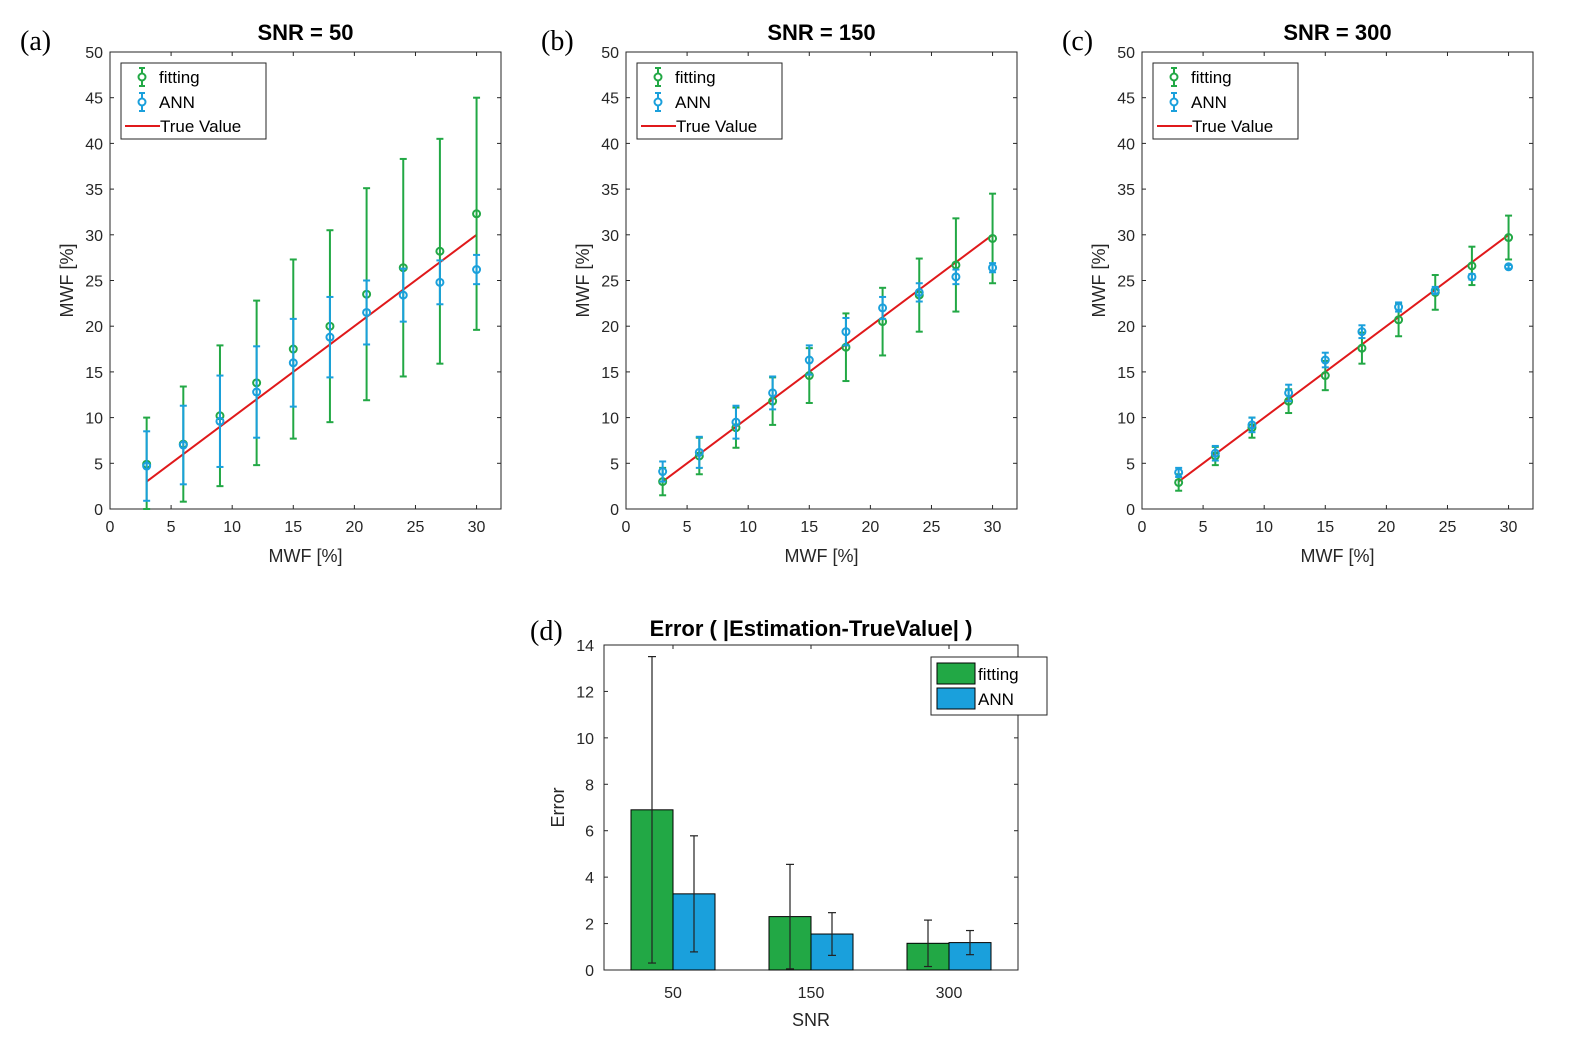 Image resolution: width=1585 pixels, height=1042 pixels. I want to click on chart-title: SNR = 150, so click(821, 32).